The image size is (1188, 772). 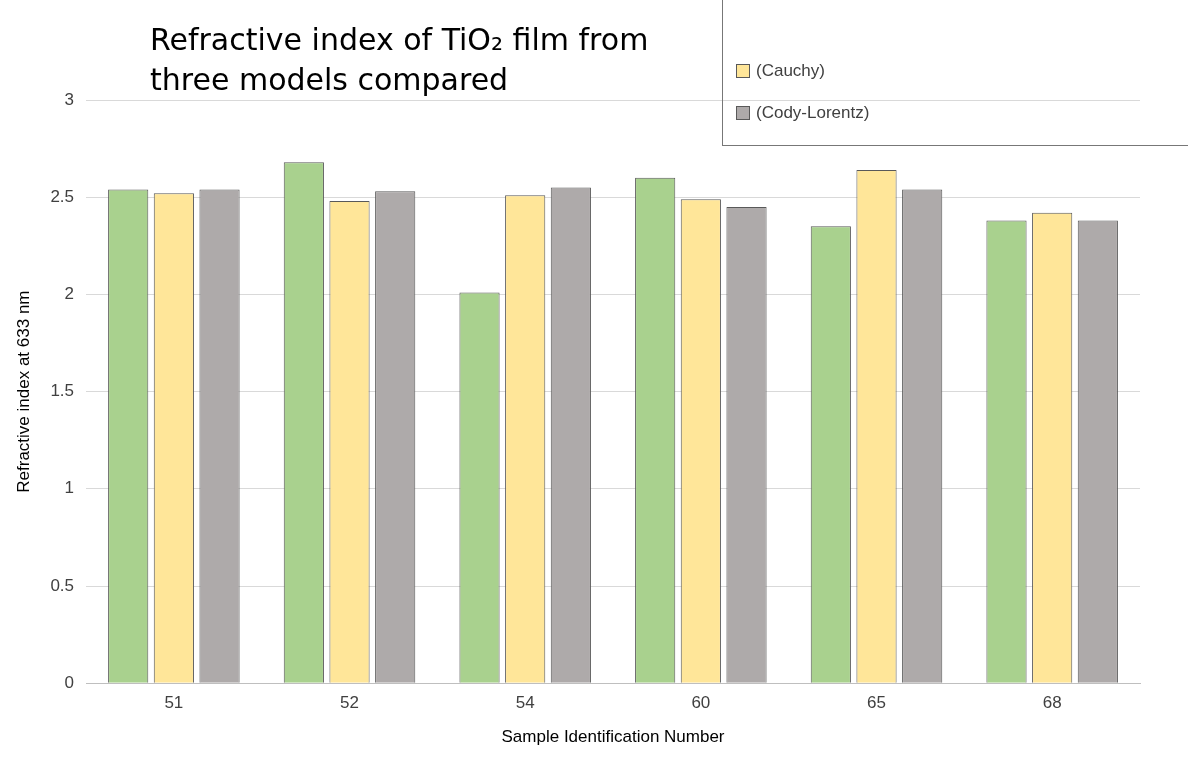 What do you see at coordinates (69, 682) in the screenshot?
I see `y-tick-label: 0` at bounding box center [69, 682].